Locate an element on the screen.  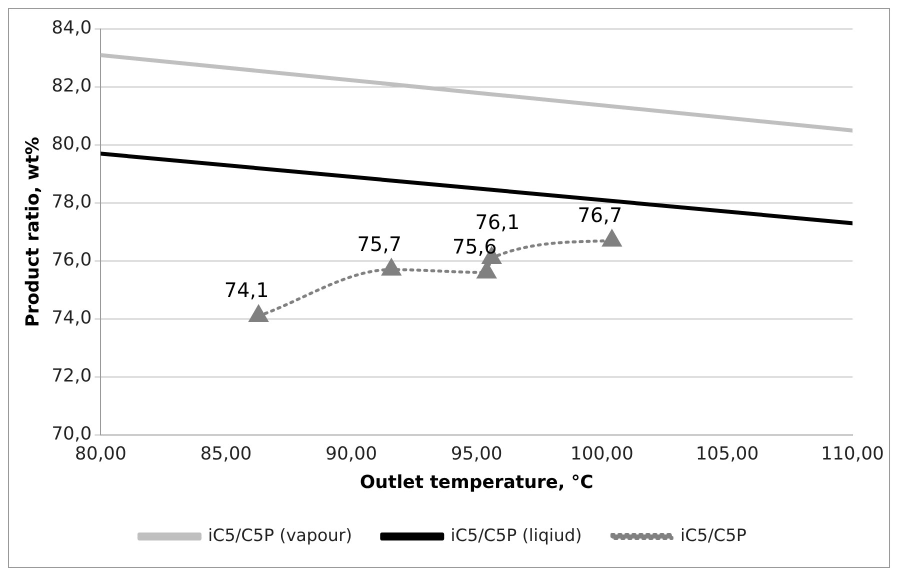
y-tick-label: 74,0 is located at coordinates (72, 318).